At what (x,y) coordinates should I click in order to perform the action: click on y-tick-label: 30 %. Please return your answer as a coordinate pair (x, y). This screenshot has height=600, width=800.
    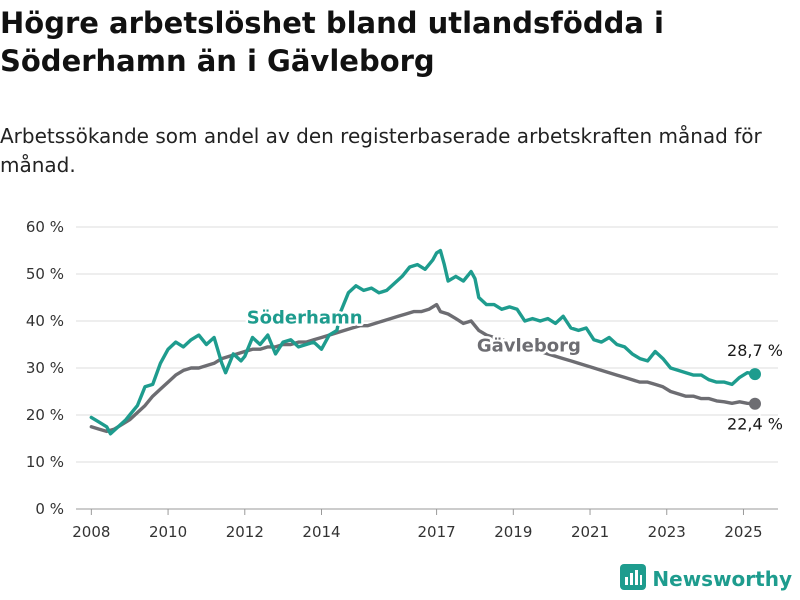
    Looking at the image, I should click on (45, 368).